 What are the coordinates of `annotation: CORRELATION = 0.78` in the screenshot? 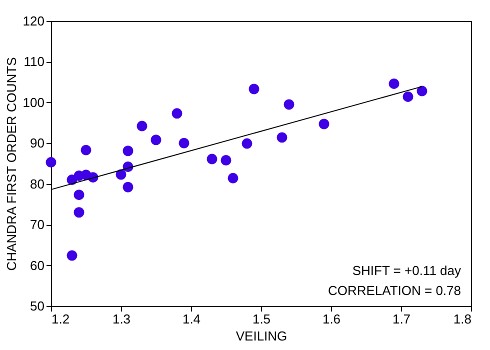 It's located at (394, 290).